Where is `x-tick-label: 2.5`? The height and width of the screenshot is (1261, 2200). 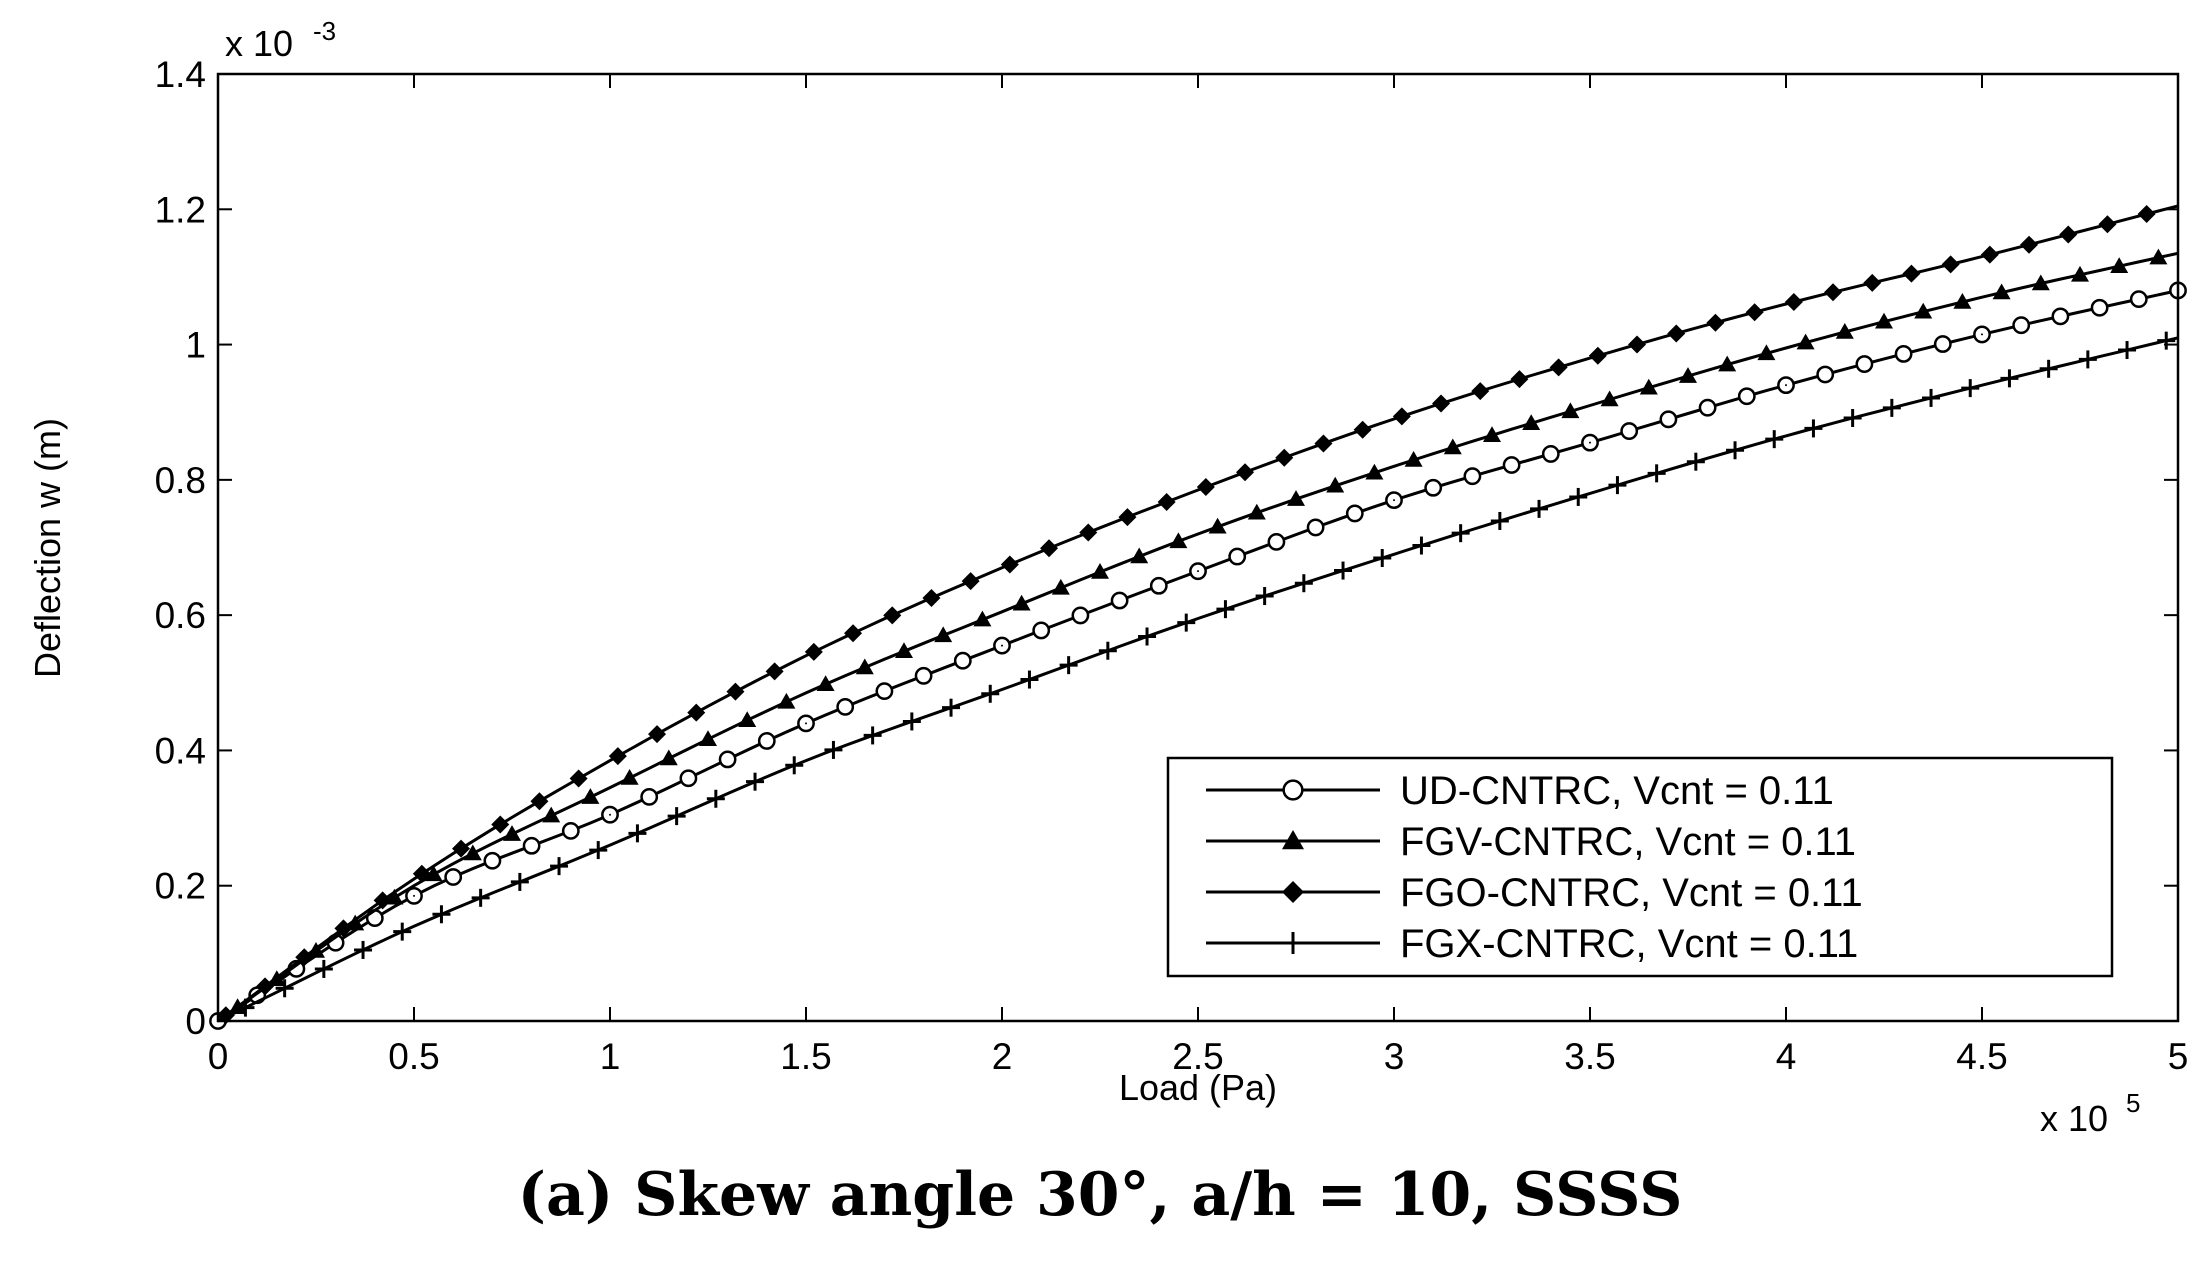 x-tick-label: 2.5 is located at coordinates (1197, 1056).